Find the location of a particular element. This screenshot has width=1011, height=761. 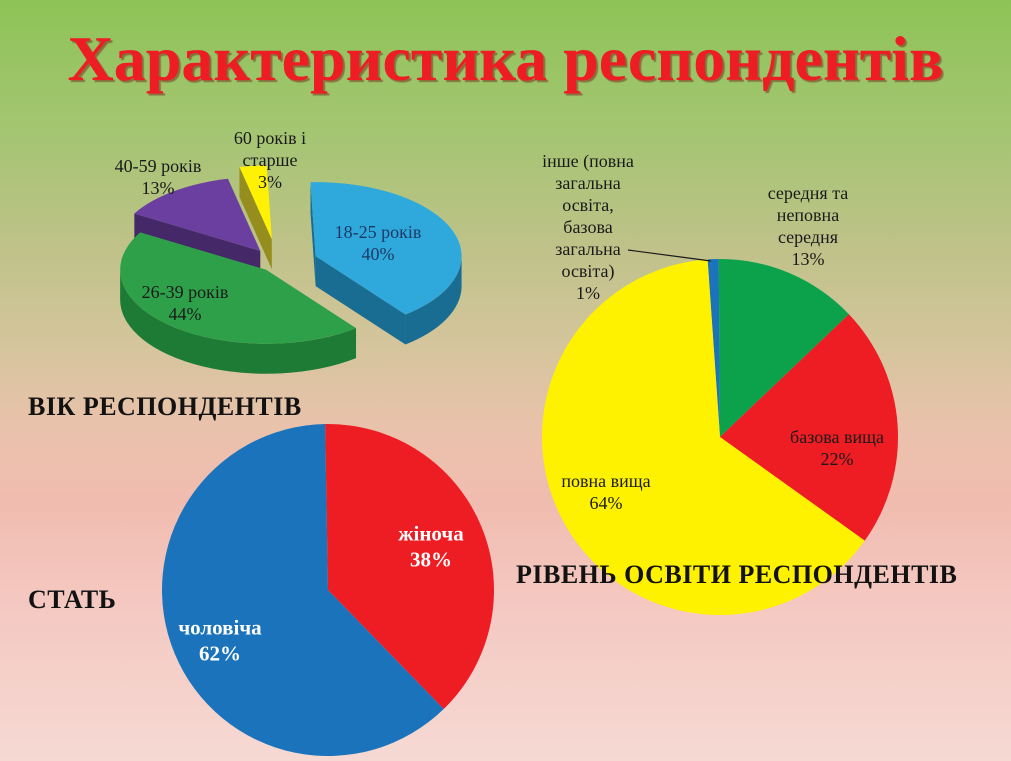

age-slice-3-top is located at coordinates (255, 202).